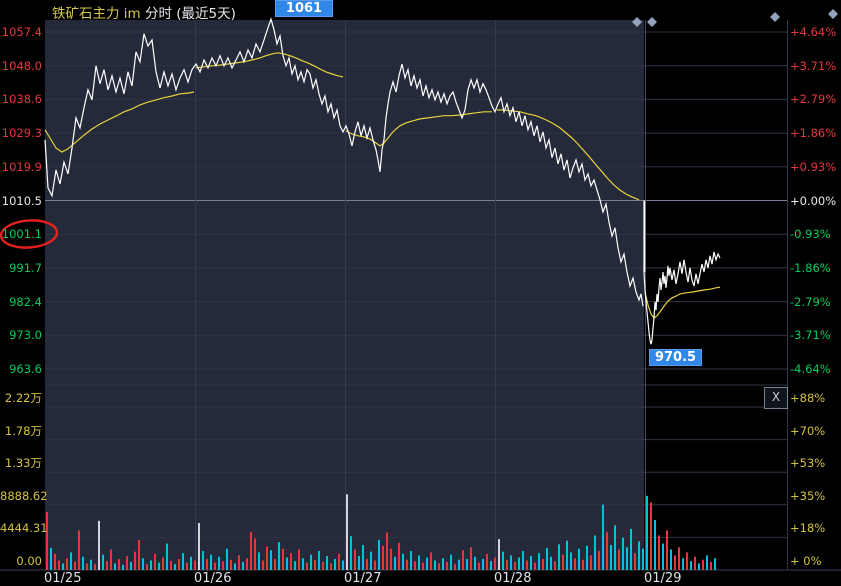 This screenshot has width=841, height=586. I want to click on percent-axis-label: +0.00%, so click(813, 200).